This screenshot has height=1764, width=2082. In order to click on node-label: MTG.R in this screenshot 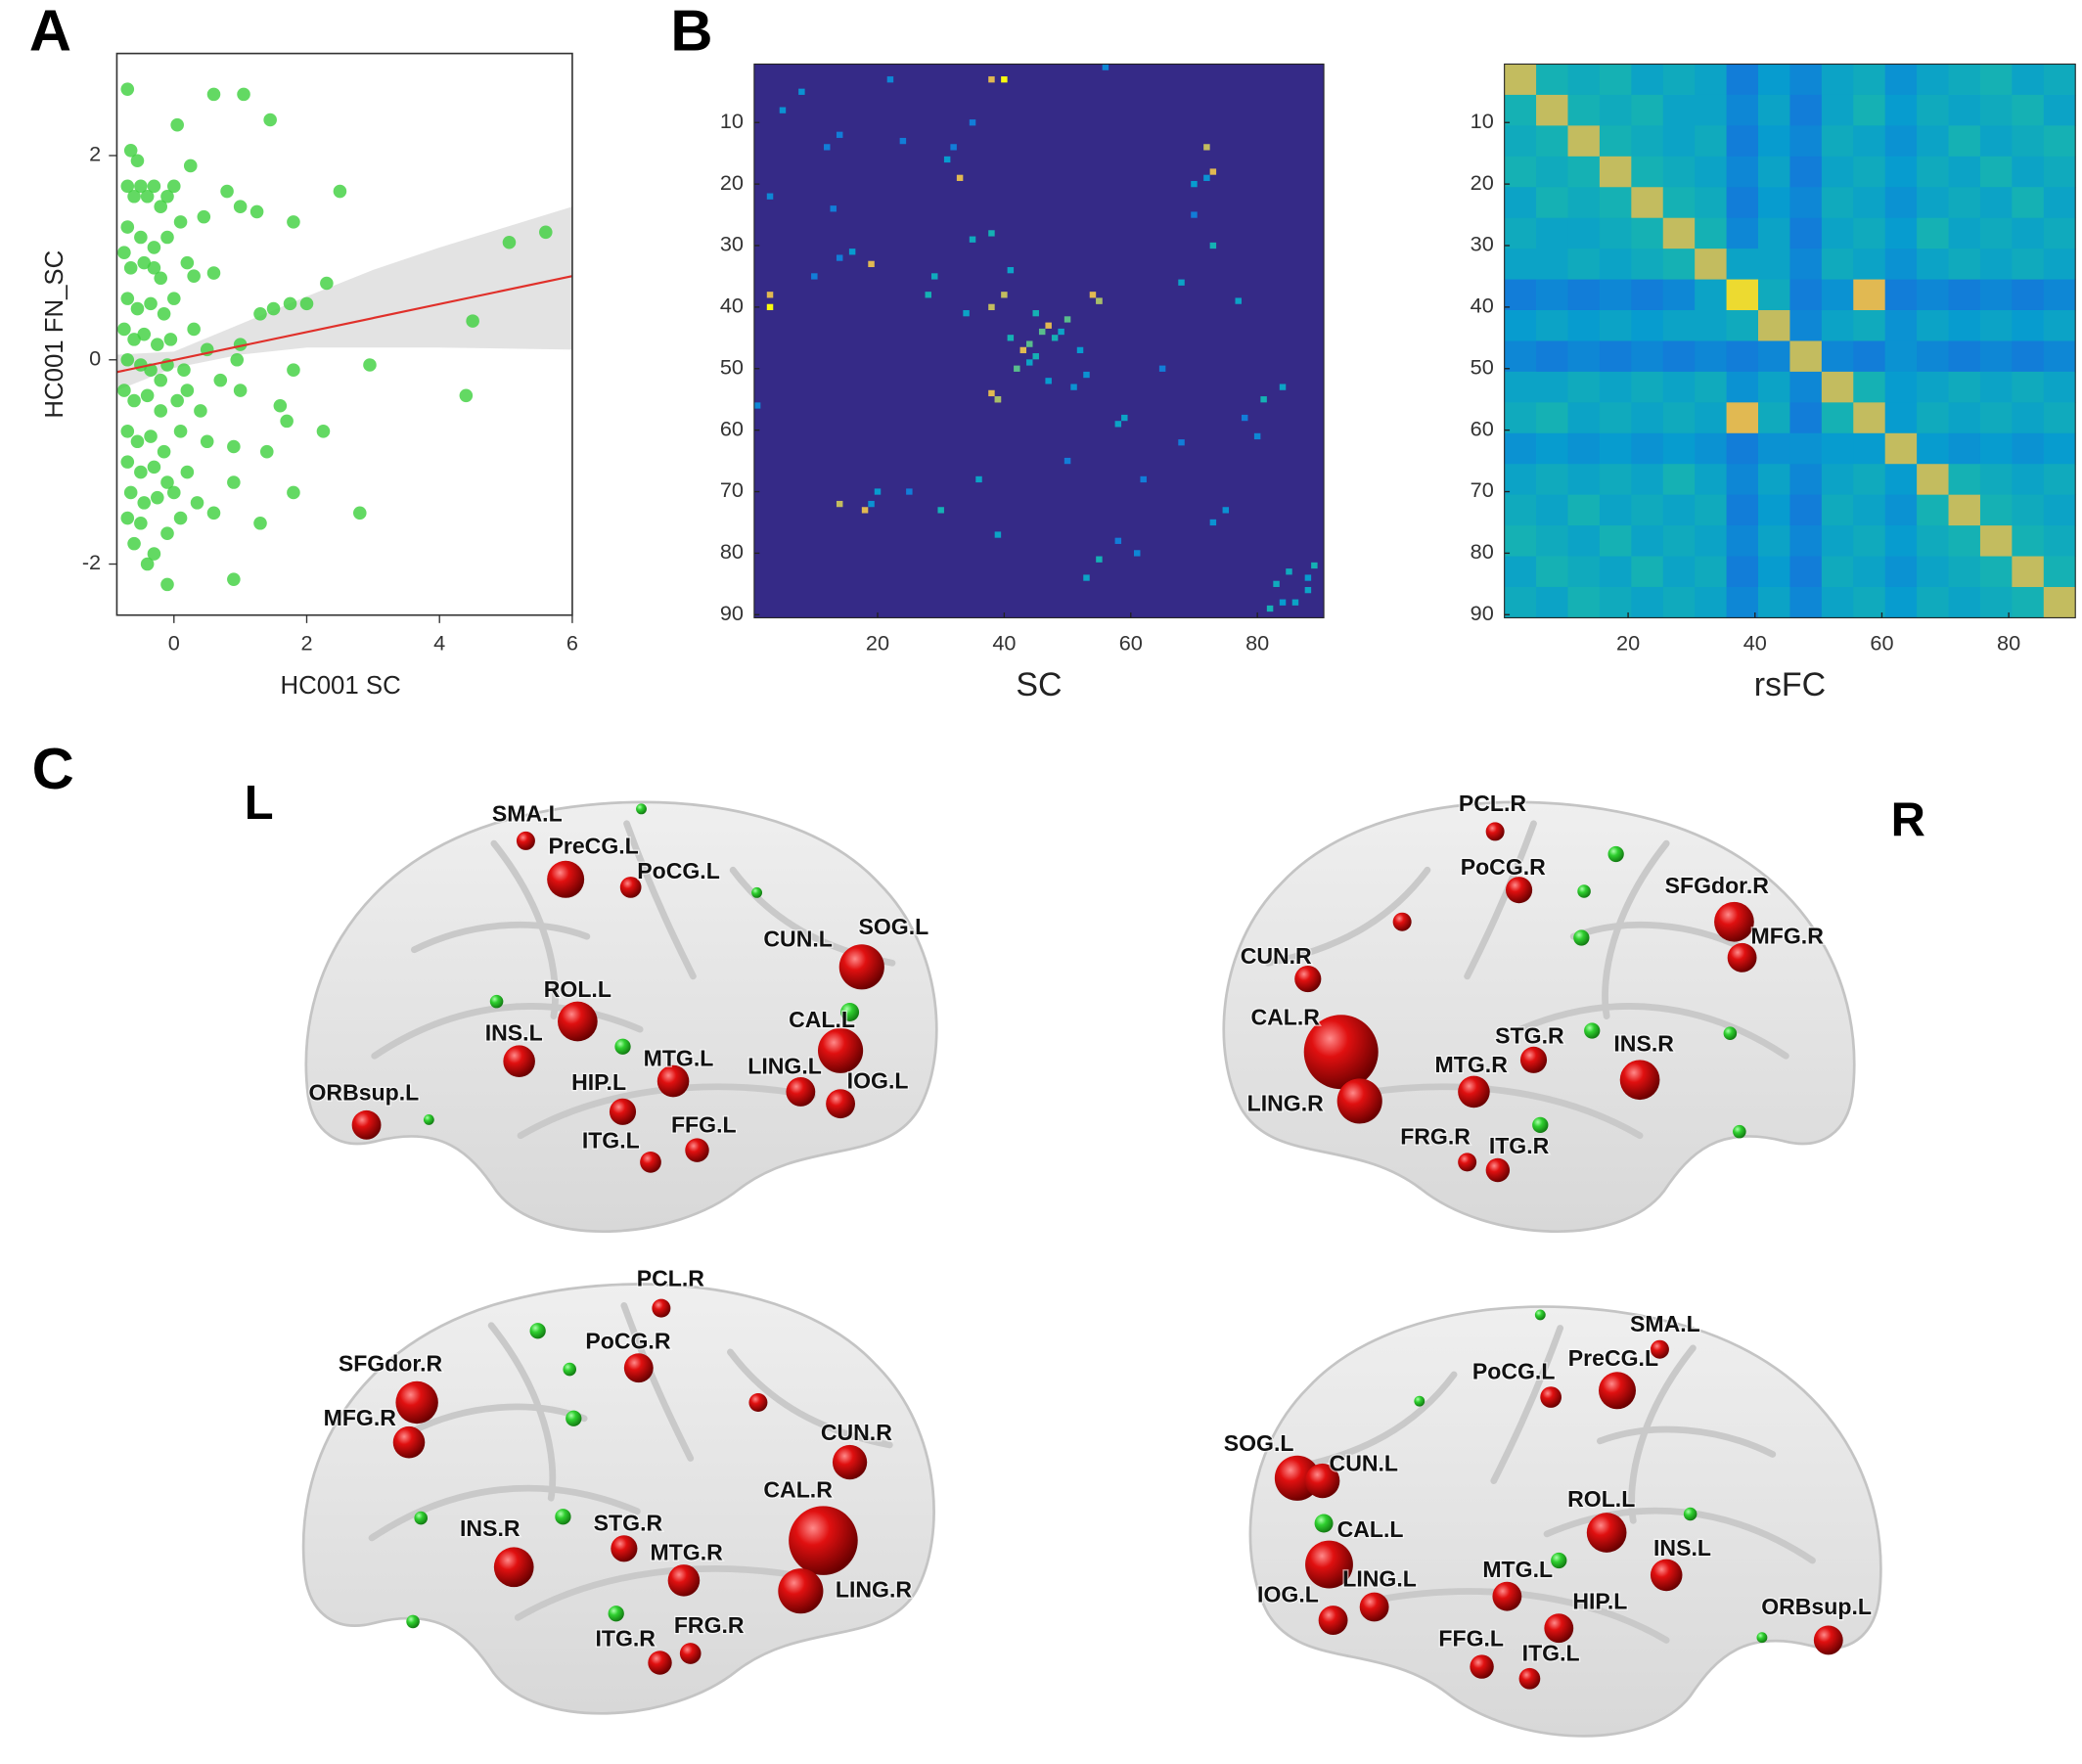, I will do `click(686, 1552)`.